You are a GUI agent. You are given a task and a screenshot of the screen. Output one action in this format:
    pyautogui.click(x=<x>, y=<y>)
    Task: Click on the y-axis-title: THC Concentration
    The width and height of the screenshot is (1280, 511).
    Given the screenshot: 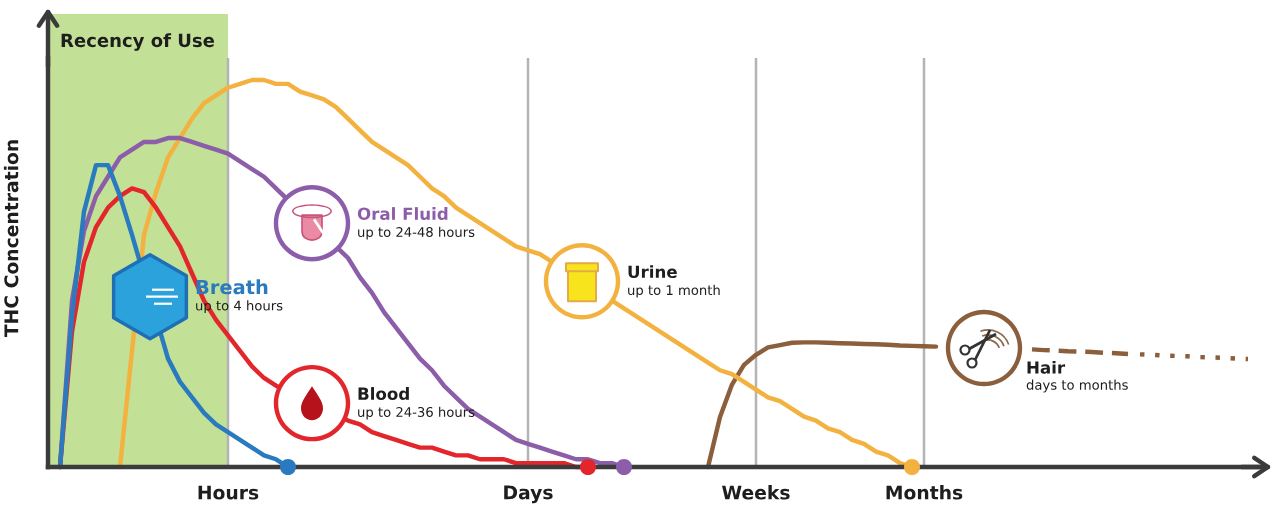 What is the action you would take?
    pyautogui.click(x=11, y=239)
    